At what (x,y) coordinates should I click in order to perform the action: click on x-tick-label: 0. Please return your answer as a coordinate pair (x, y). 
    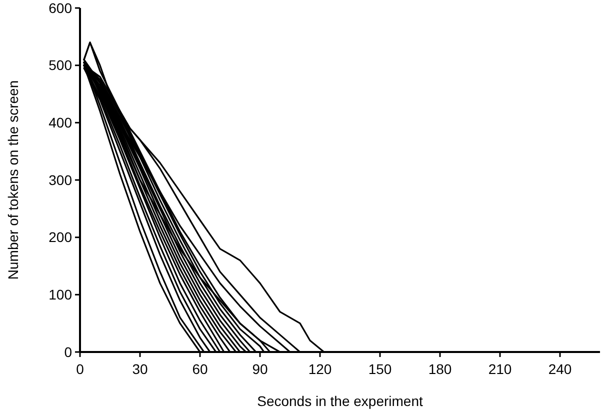
    Looking at the image, I should click on (80, 369).